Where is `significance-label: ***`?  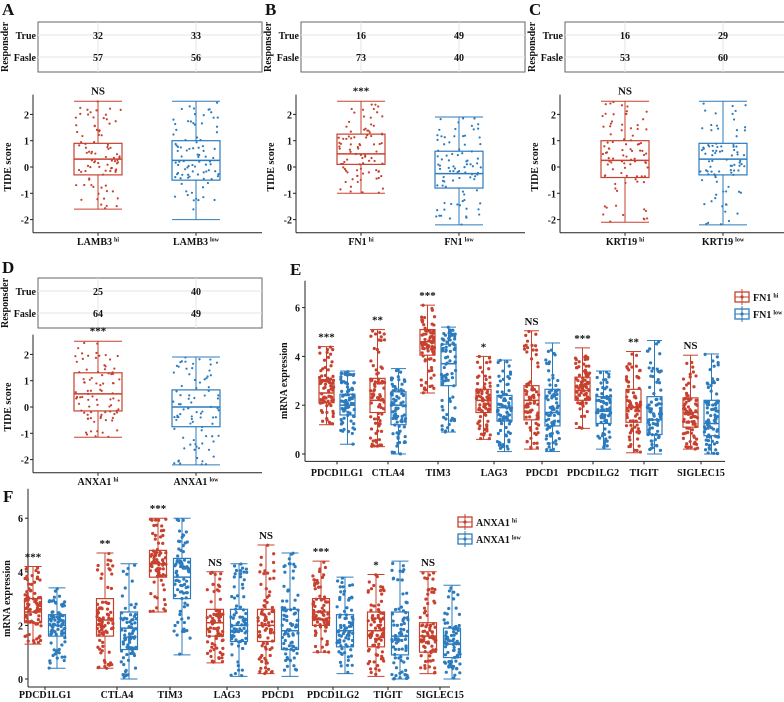 significance-label: *** is located at coordinates (33, 557).